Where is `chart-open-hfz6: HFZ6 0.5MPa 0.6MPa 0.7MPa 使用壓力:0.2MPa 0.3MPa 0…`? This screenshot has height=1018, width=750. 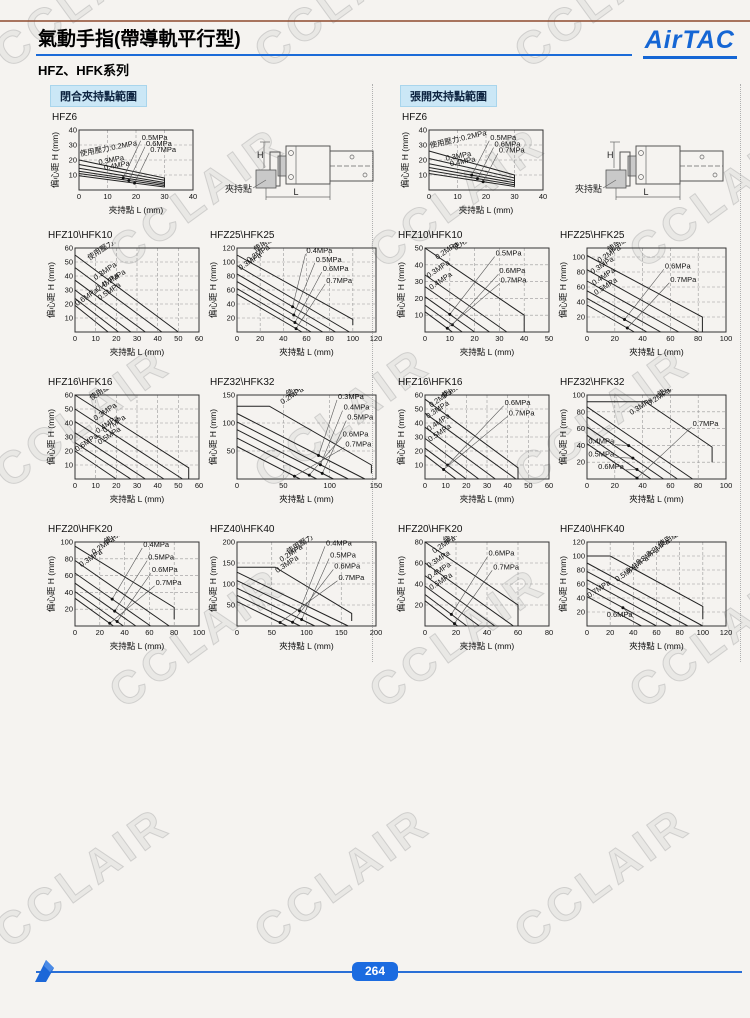 chart-open-hfz6: HFZ6 0.5MPa 0.6MPa 0.7MPa 使用壓力:0.2MPa 0.3MPa 0… is located at coordinates (475, 164).